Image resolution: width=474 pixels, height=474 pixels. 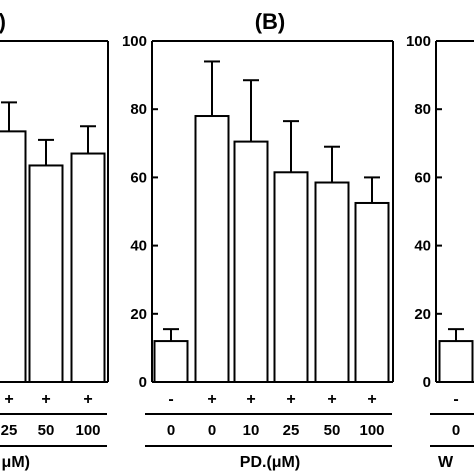 What do you see at coordinates (170, 399) in the screenshot?
I see `panel-b-treatment-sign: -` at bounding box center [170, 399].